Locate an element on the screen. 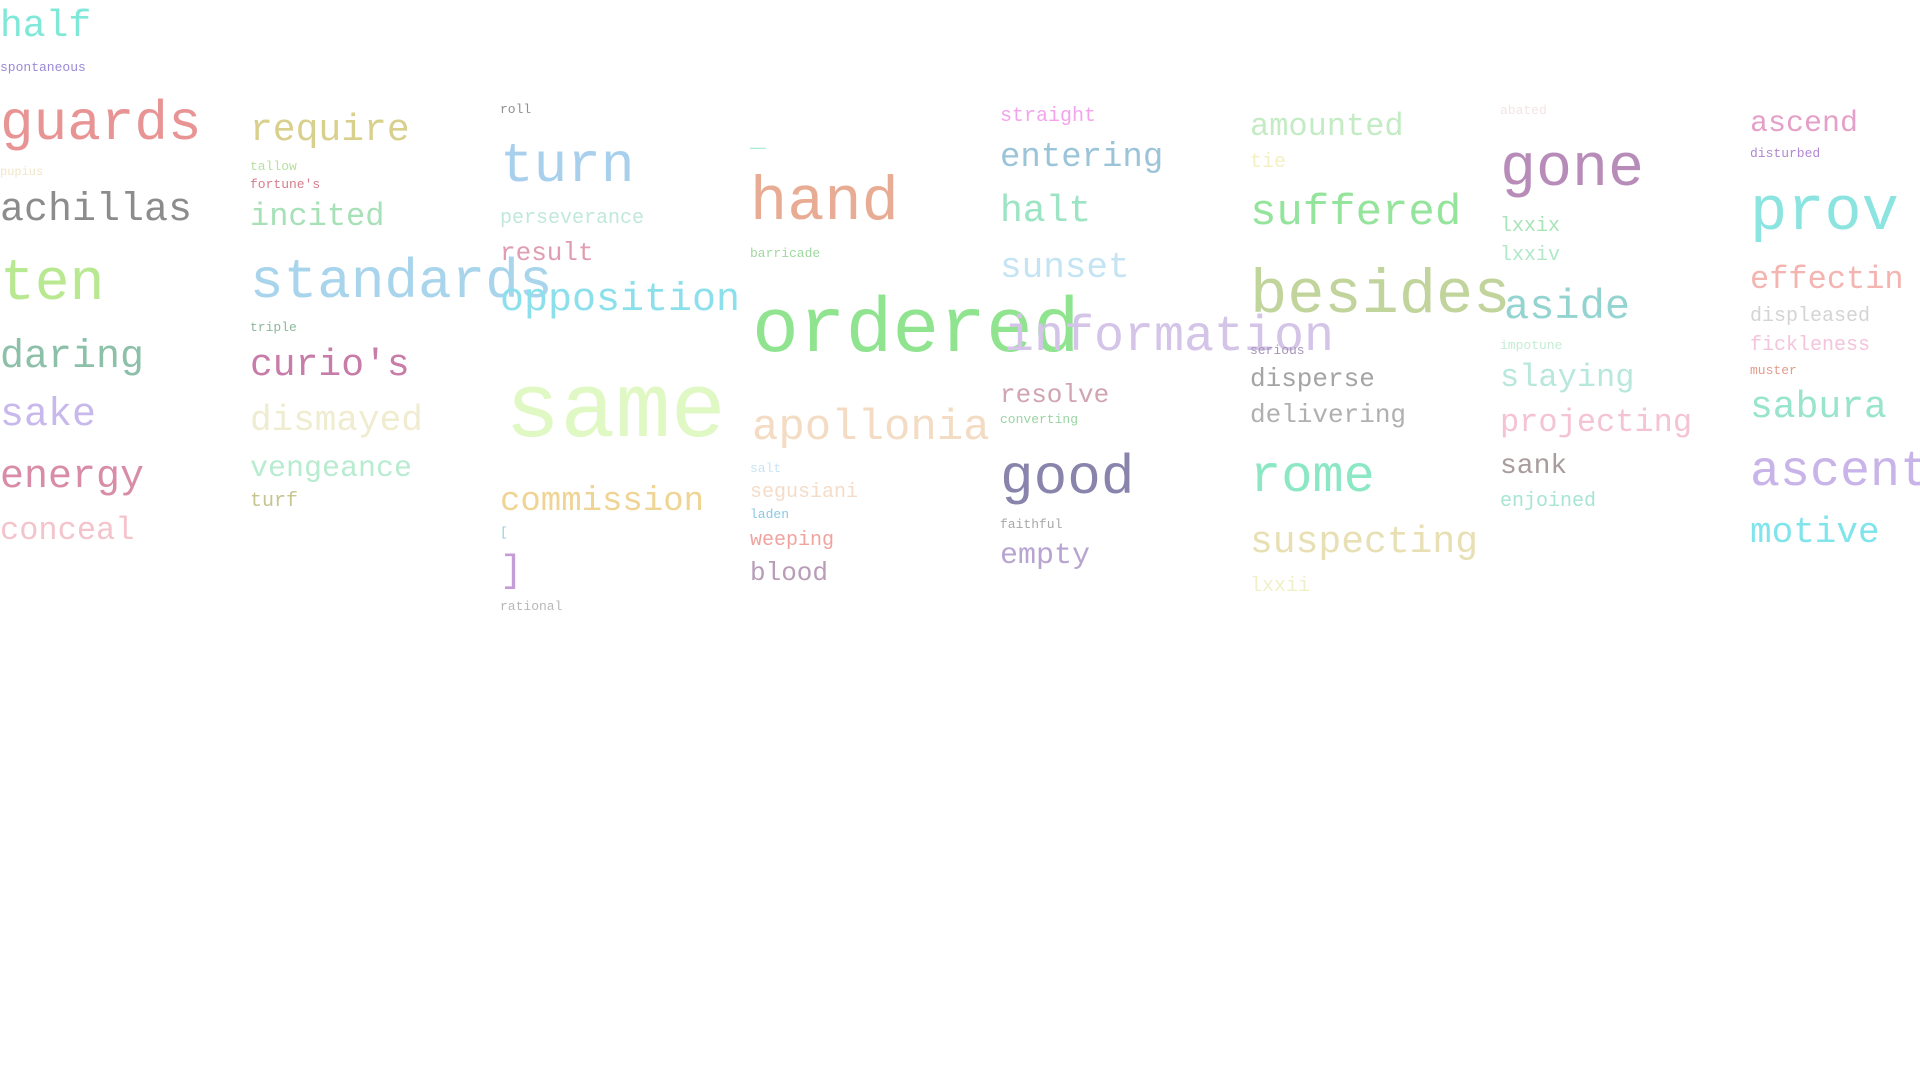 The height and width of the screenshot is (1080, 1920). word-sunset: sunset is located at coordinates (1065, 267).